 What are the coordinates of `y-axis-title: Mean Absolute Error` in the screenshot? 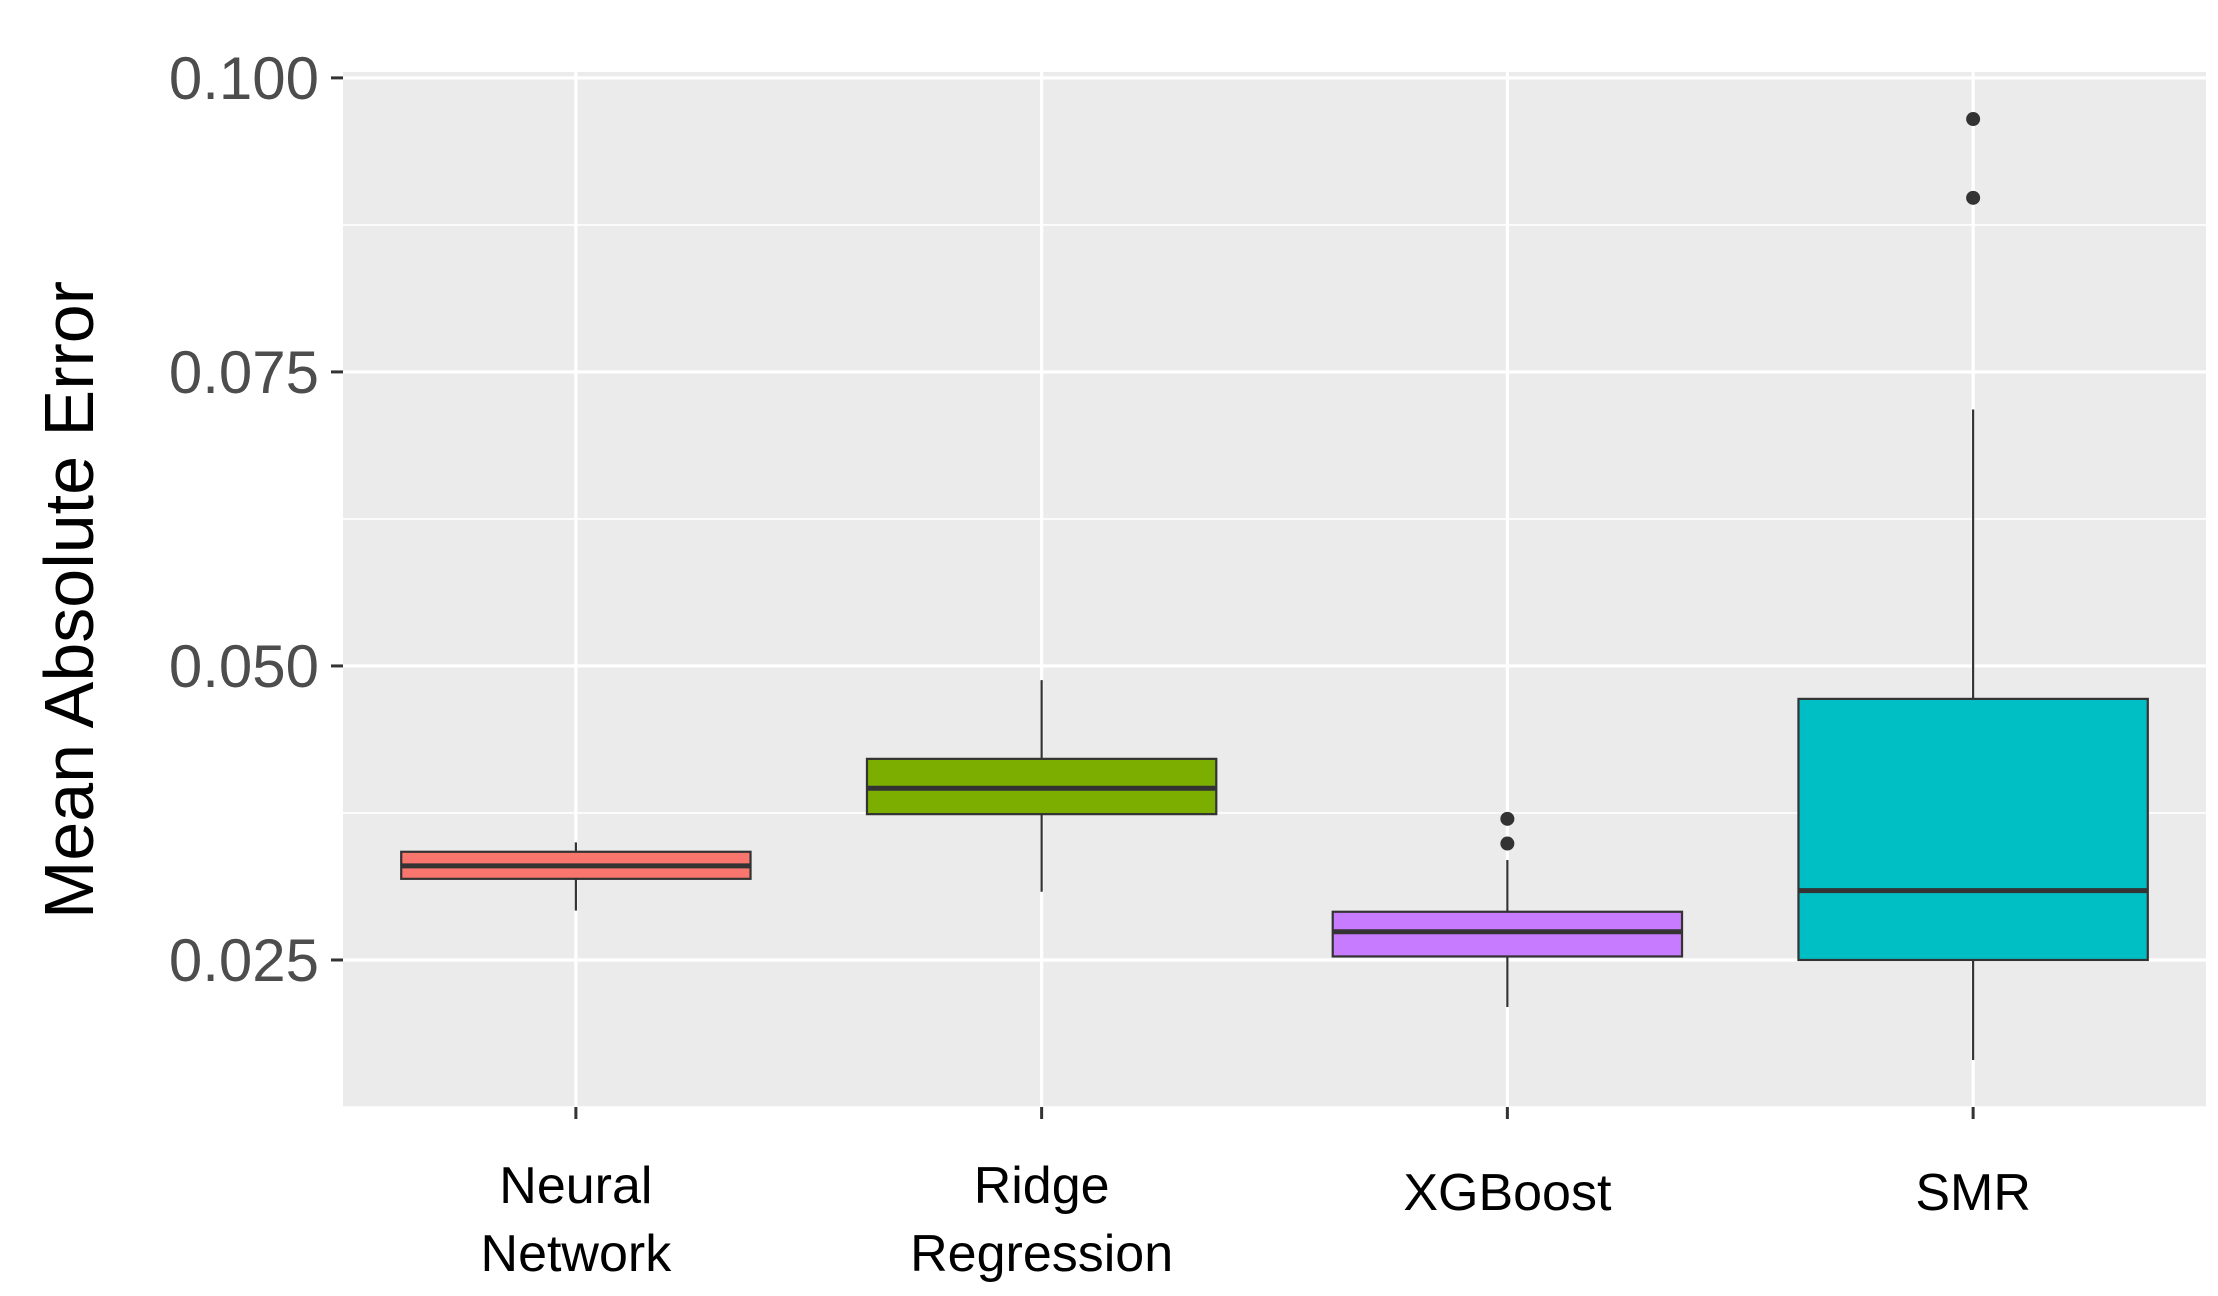 It's located at (69, 600).